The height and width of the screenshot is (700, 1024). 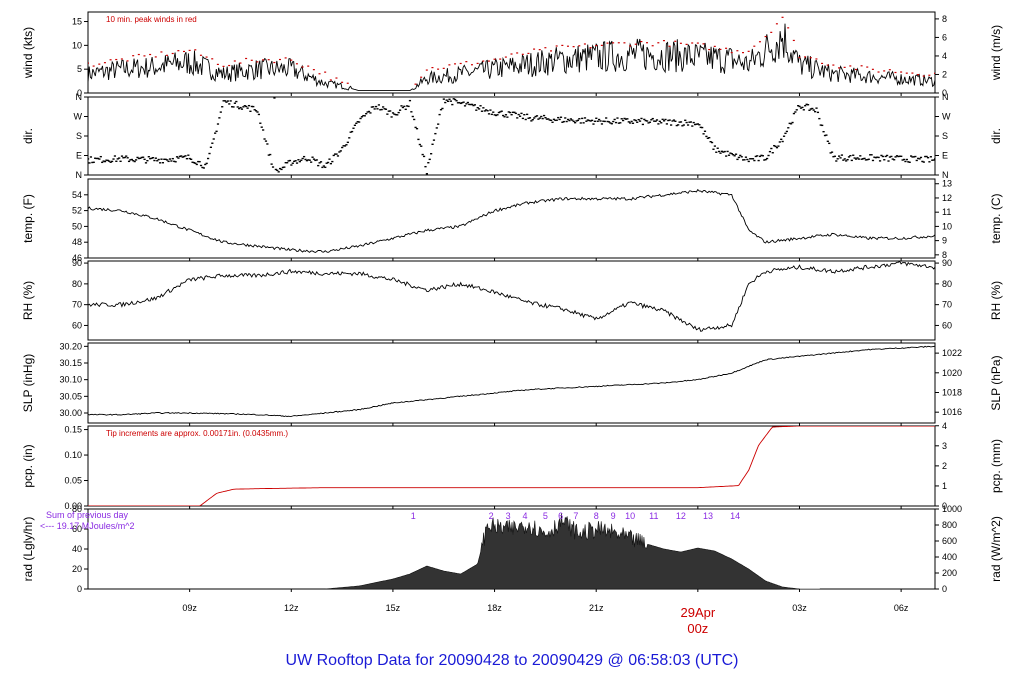 I want to click on radiation-annotation-line1: Sum of previous day, so click(x=87, y=515).